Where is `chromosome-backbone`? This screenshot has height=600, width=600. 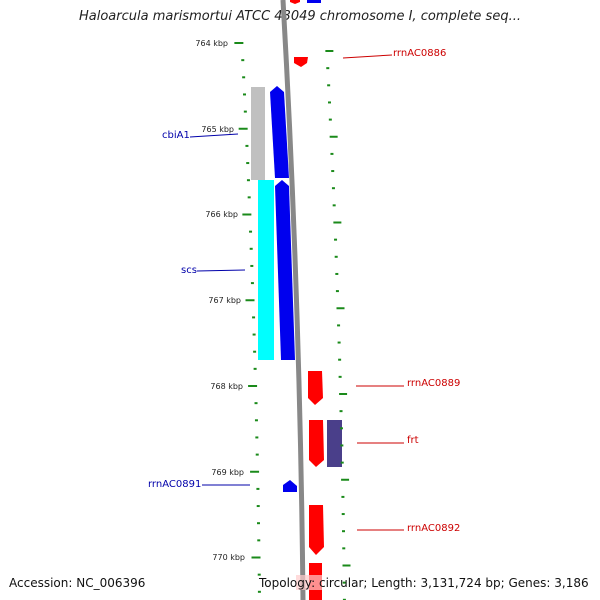 chromosome-backbone is located at coordinates (293, 300).